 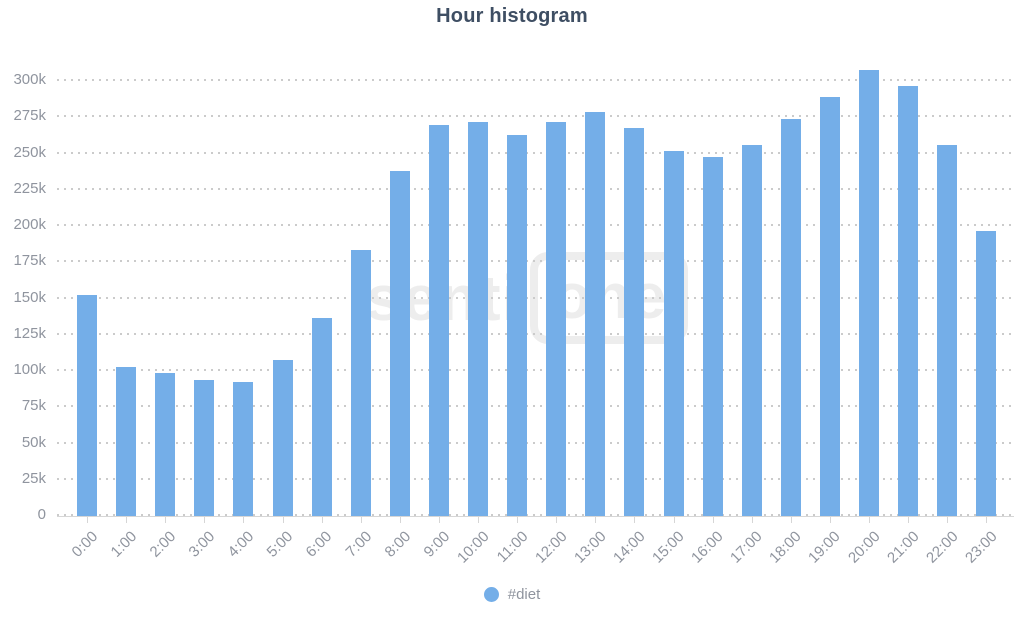 I want to click on x-axis-tick-label-text: 7:00, so click(x=358, y=544).